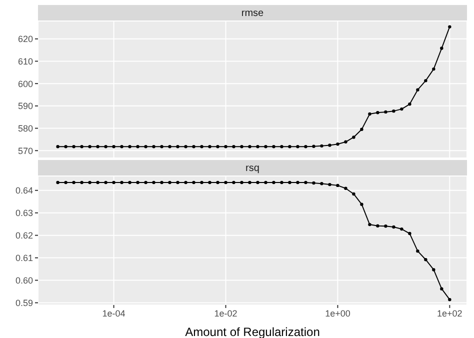  I want to click on y-tick-label: 0.61, so click(24, 258).